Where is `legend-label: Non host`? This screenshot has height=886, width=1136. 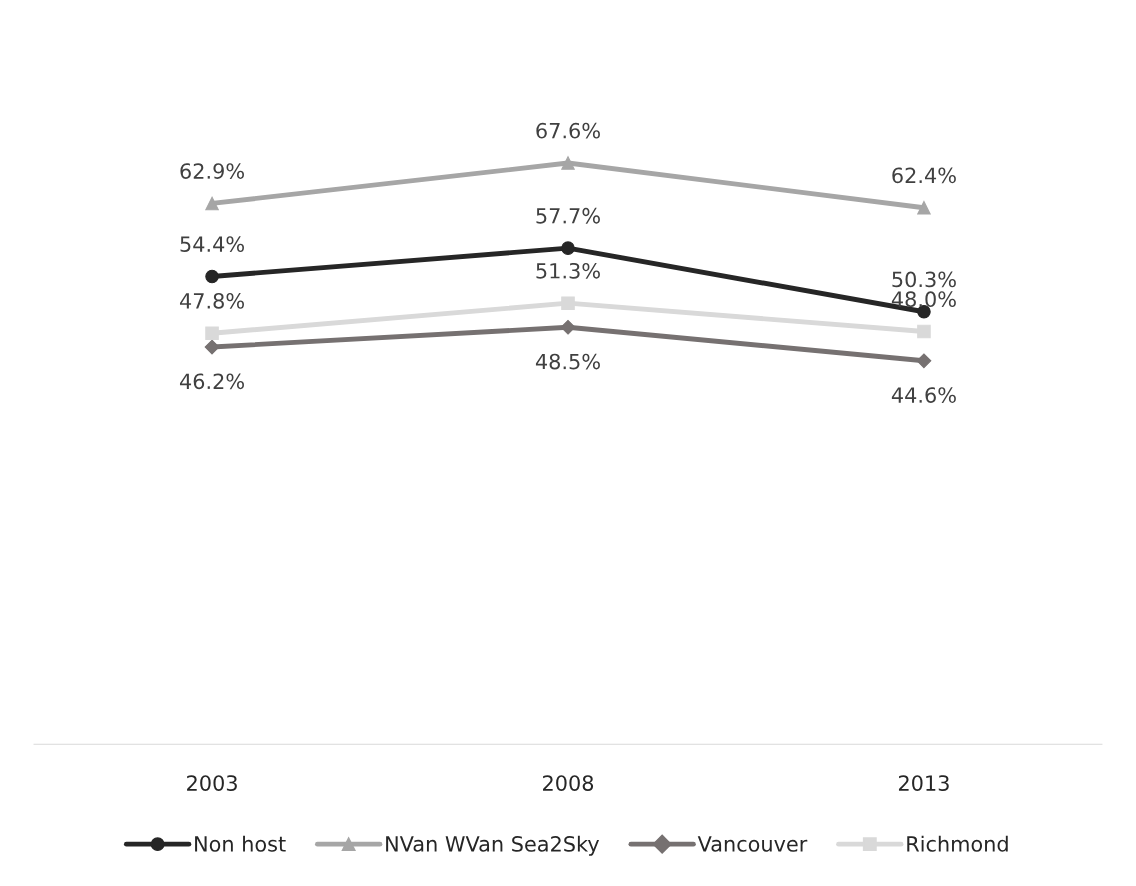 legend-label: Non host is located at coordinates (240, 843).